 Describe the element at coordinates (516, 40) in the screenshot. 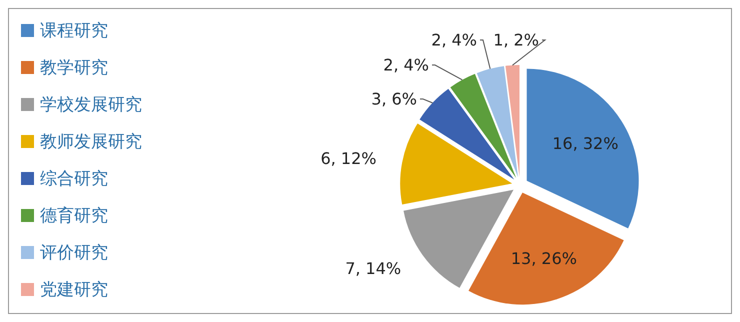

I see `data-label: 1, 2%` at that location.